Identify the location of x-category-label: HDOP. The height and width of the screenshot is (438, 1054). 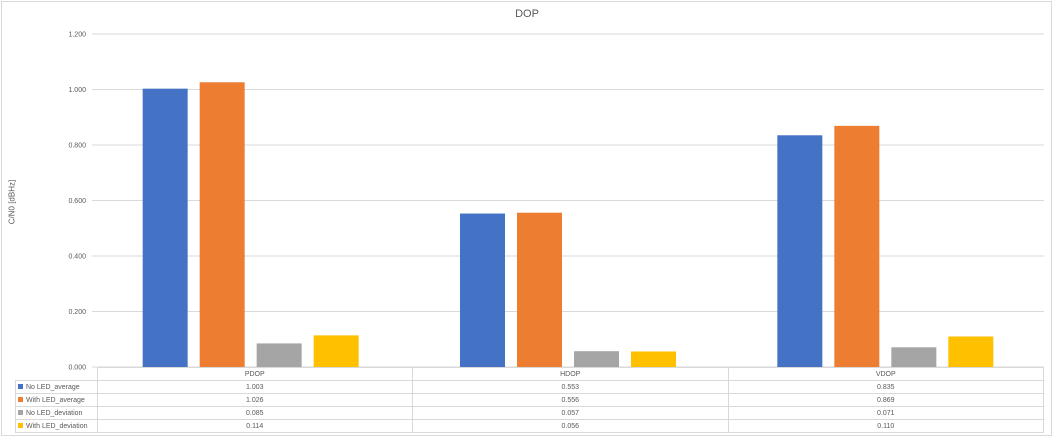
(570, 374).